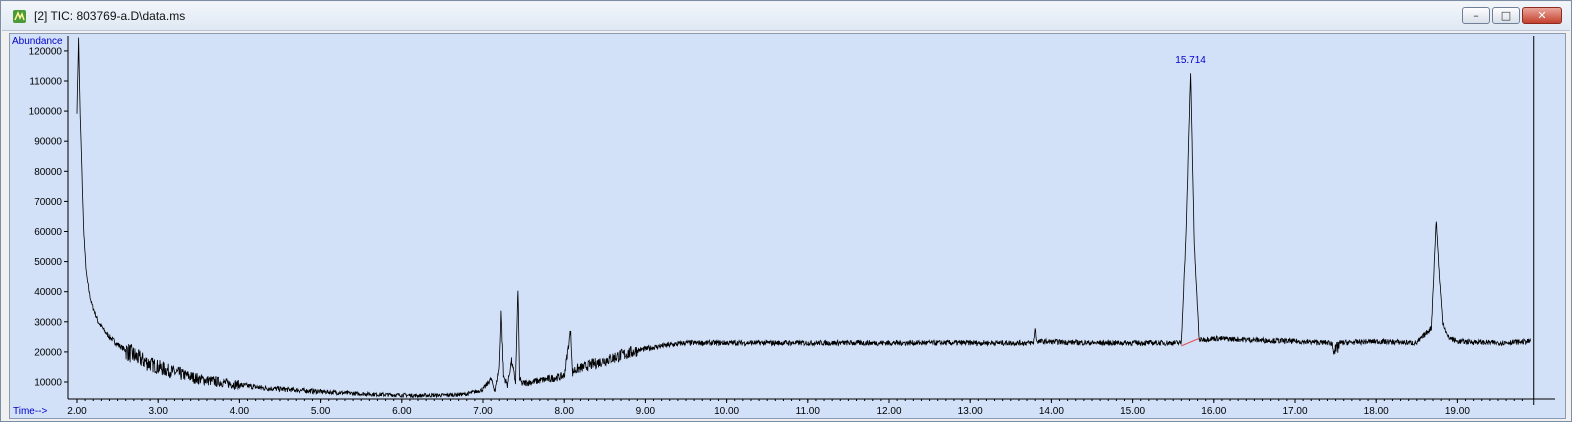 This screenshot has width=1572, height=422. What do you see at coordinates (46, 51) in the screenshot?
I see `y-tick-label: 120000` at bounding box center [46, 51].